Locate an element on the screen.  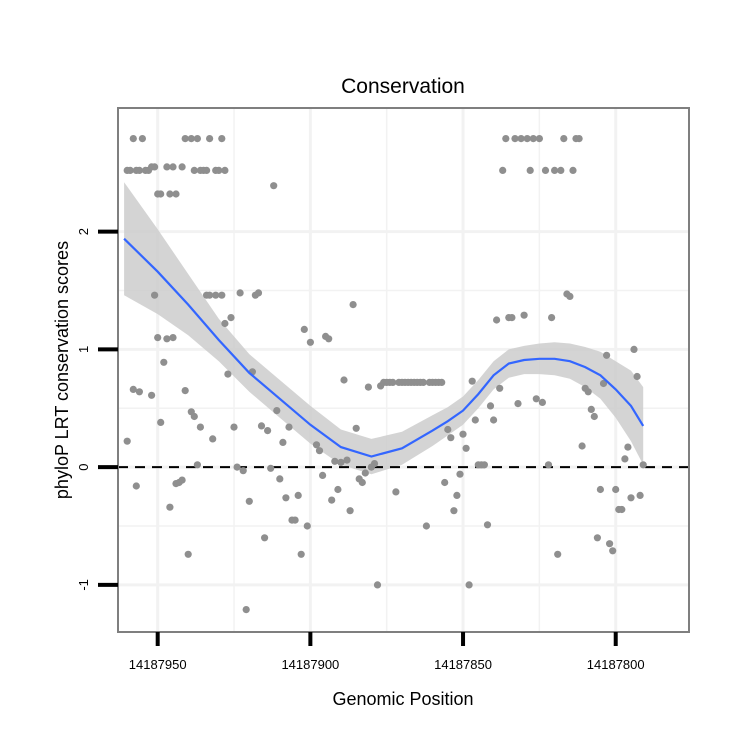
y-tick-label: -1 is located at coordinates (83, 585).